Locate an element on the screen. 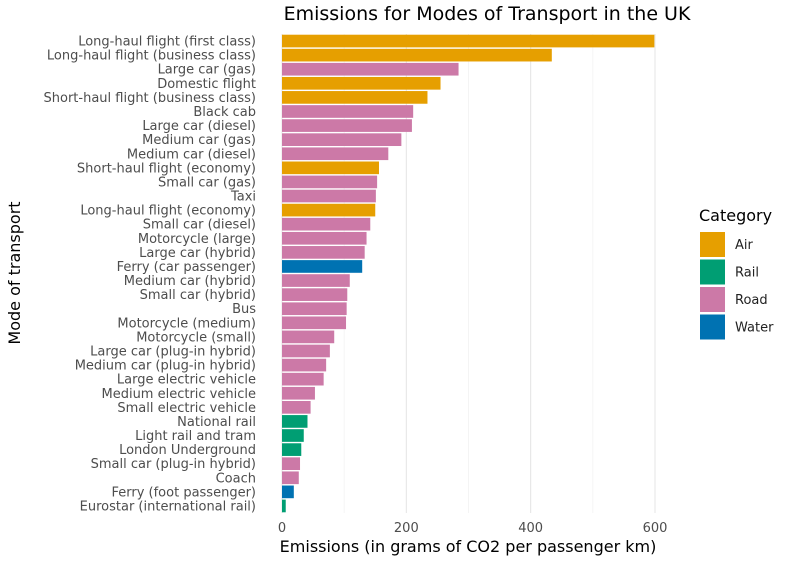 The image size is (787, 564). x-tick-label: 400 is located at coordinates (530, 528).